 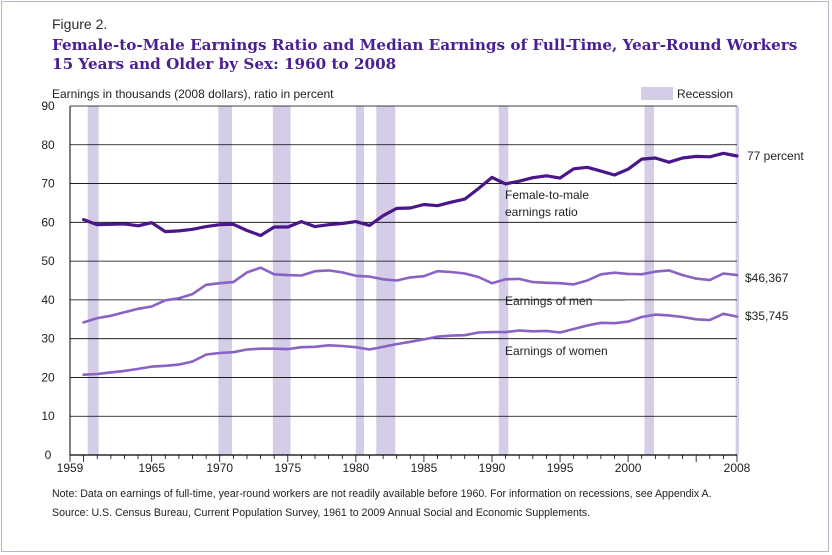 I want to click on y-tick-label: 50, so click(x=48, y=261).